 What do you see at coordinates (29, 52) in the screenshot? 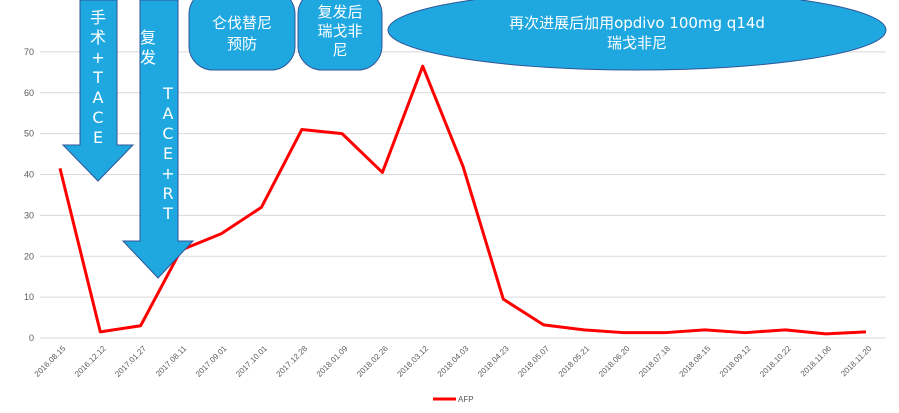
I see `y-tick-label: 70` at bounding box center [29, 52].